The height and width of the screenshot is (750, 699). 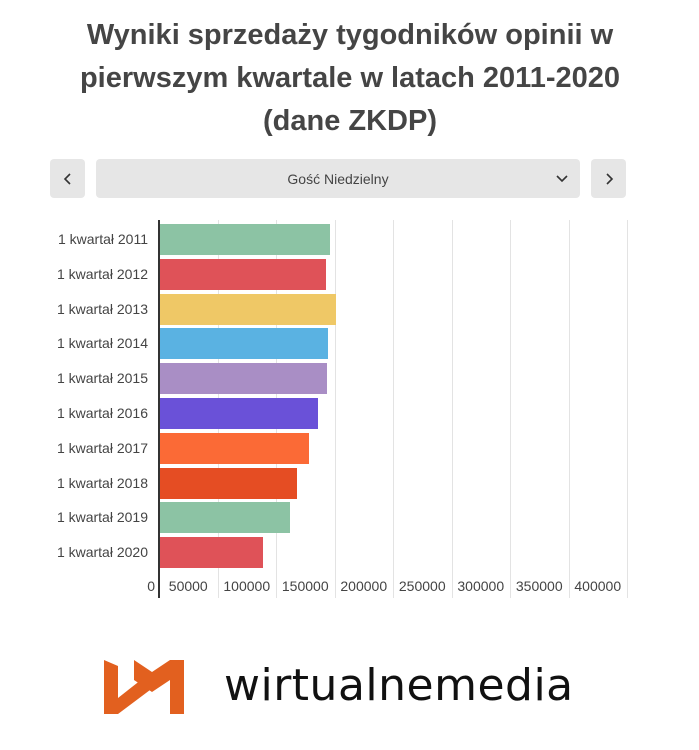 What do you see at coordinates (151, 586) in the screenshot?
I see `x-tick-label: 0` at bounding box center [151, 586].